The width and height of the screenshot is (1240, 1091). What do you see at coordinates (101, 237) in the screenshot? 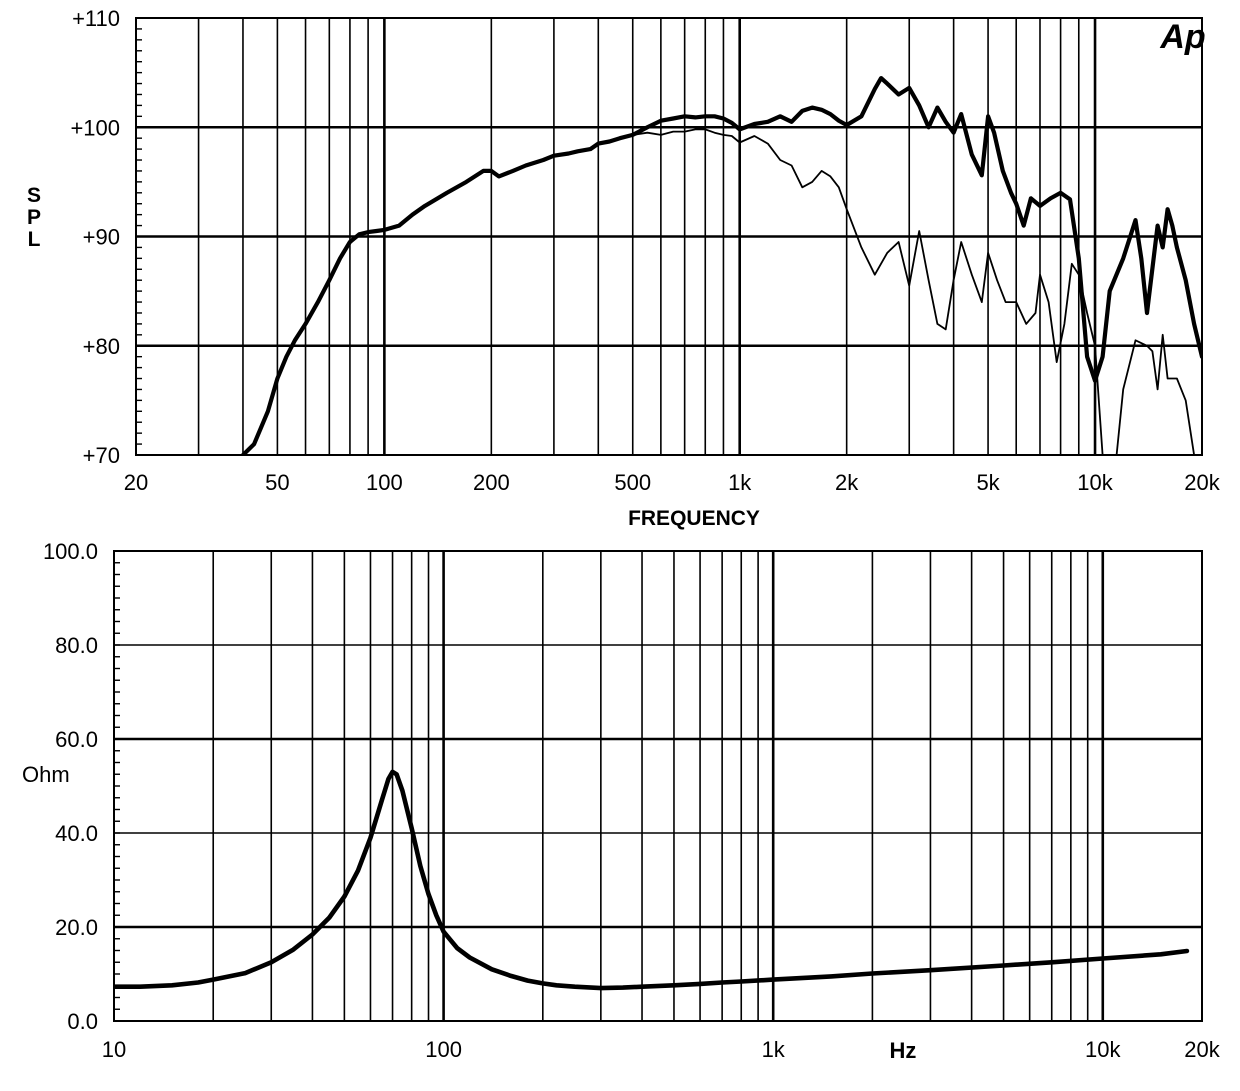
I see `y-tick-label: +90` at bounding box center [101, 237].